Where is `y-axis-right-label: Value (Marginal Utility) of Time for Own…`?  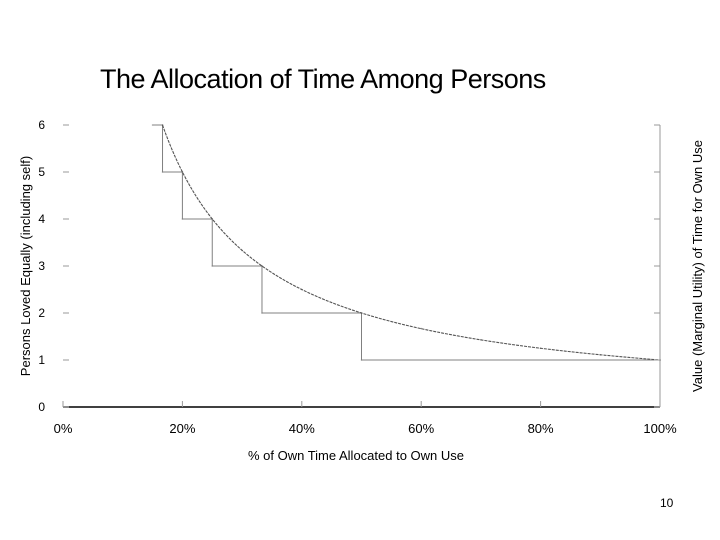 y-axis-right-label: Value (Marginal Utility) of Time for Own… is located at coordinates (697, 266).